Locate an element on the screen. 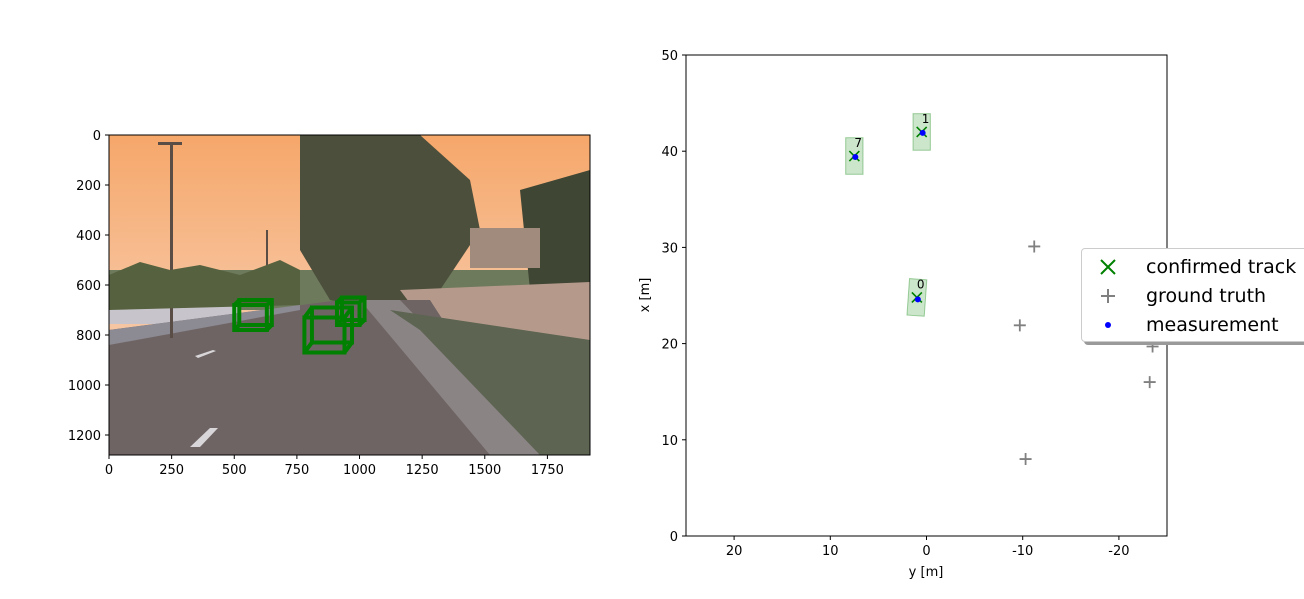  track-id-label: 1 is located at coordinates (926, 119).